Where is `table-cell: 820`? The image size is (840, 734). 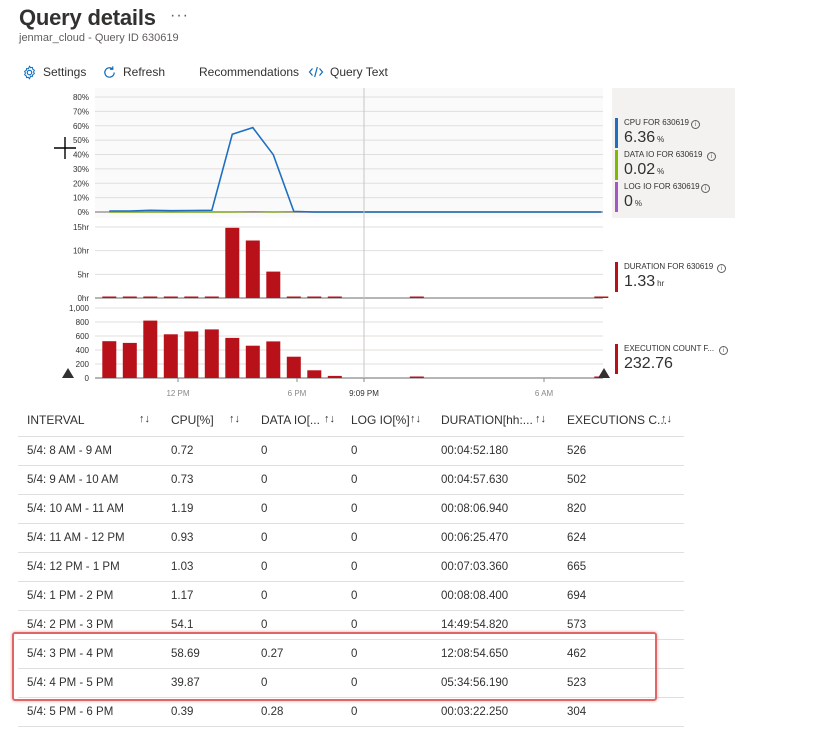 table-cell: 820 is located at coordinates (577, 509).